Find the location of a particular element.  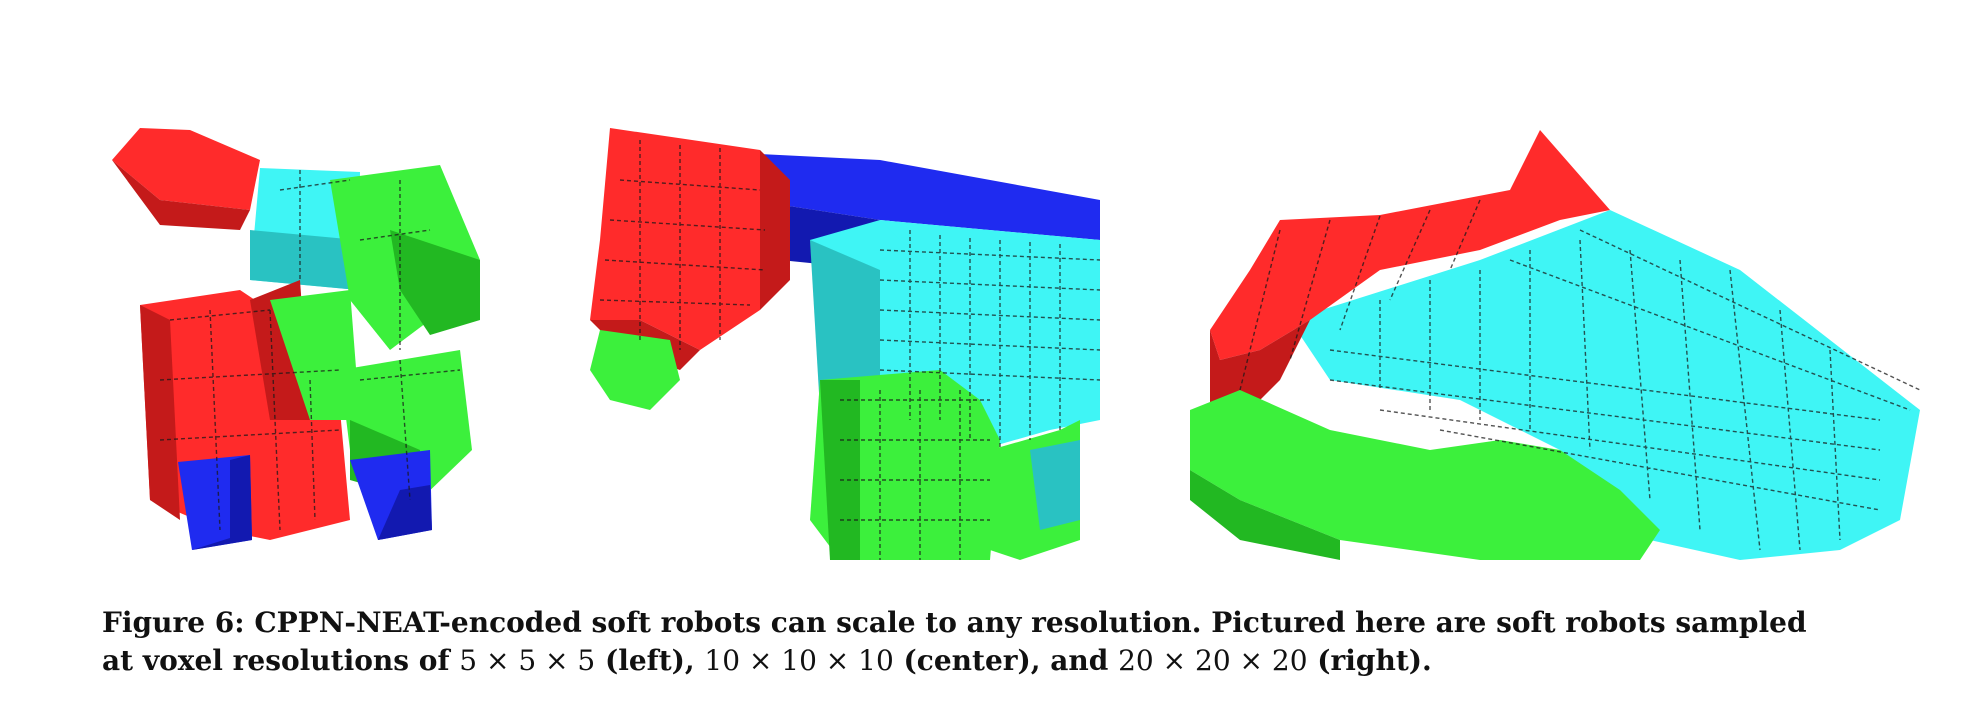

robot-left-5x5x5 is located at coordinates (296, 339).